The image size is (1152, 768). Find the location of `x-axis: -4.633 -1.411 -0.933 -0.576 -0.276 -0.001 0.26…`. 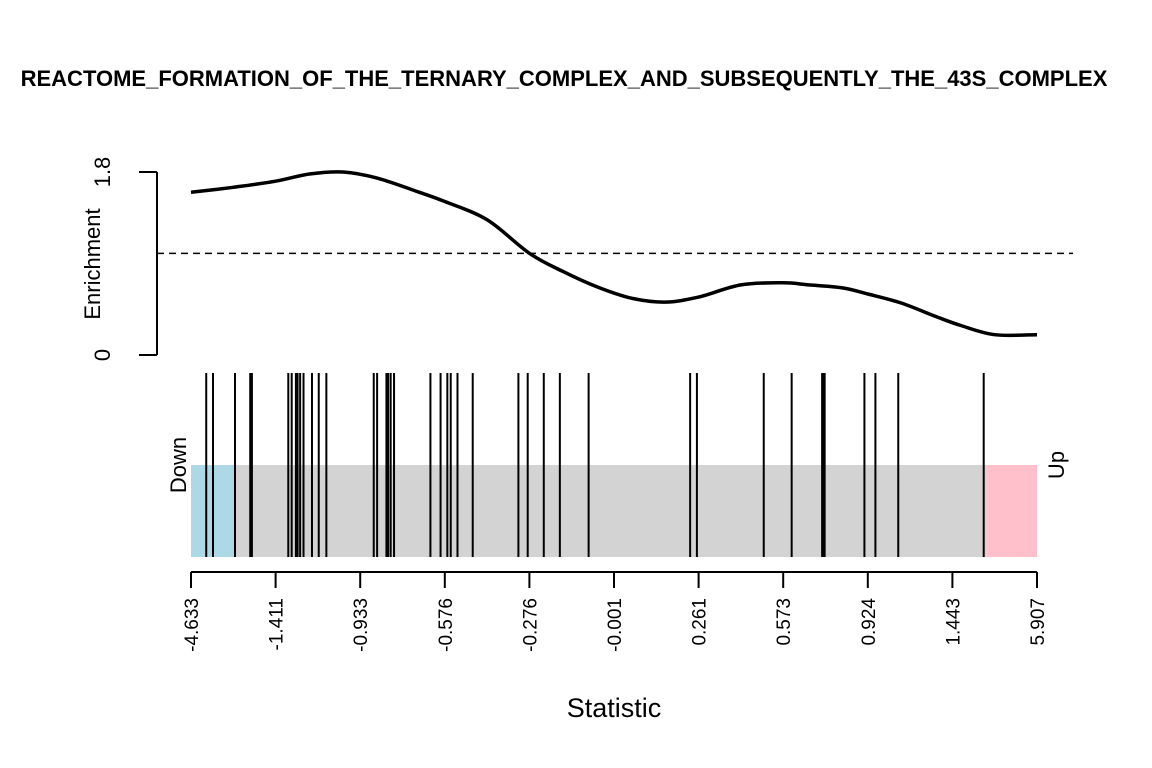

x-axis: -4.633 -1.411 -0.933 -0.576 -0.276 -0.001 0.26… is located at coordinates (615, 647).